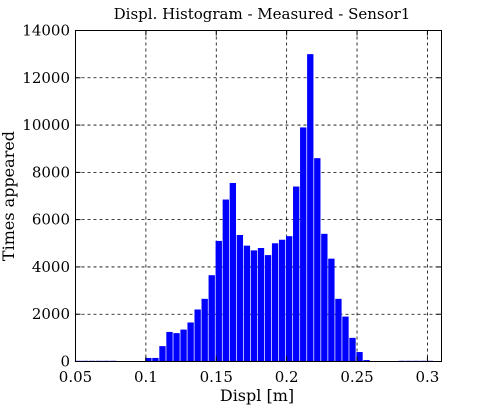 This screenshot has height=412, width=484. I want to click on y-tick-label: 6000, so click(51, 220).